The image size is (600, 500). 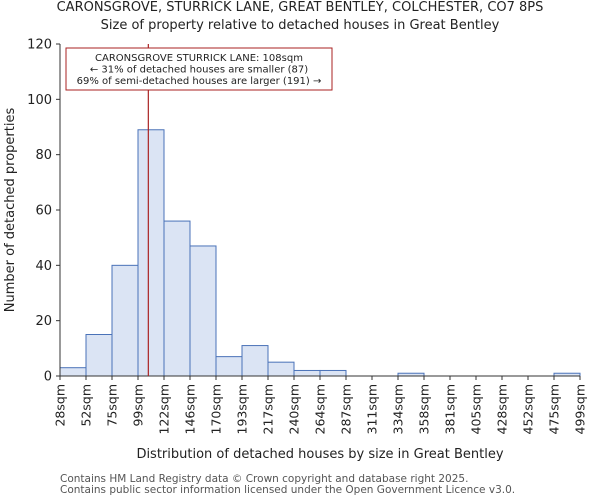 What do you see at coordinates (164, 409) in the screenshot?
I see `x-tick-label-4: 122sqm` at bounding box center [164, 409].